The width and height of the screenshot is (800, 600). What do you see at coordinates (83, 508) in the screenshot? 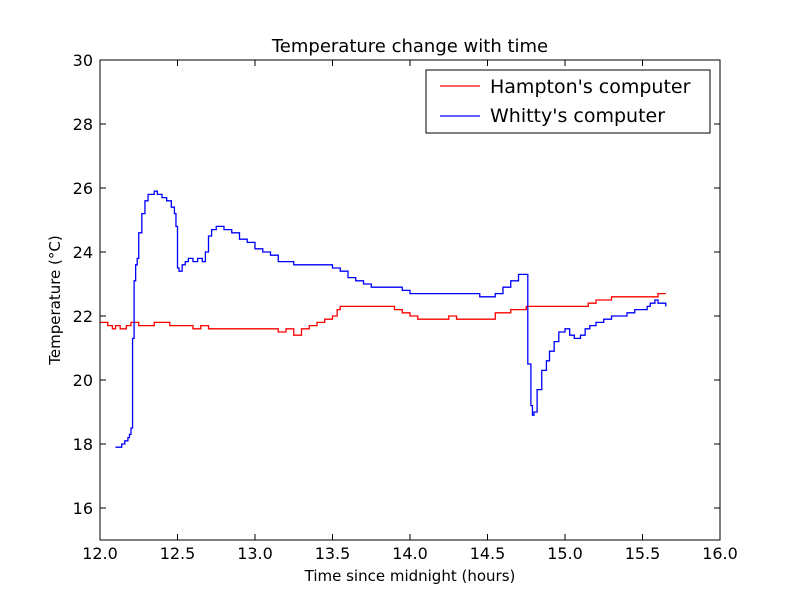
I see `y-tick-label: 16` at bounding box center [83, 508].